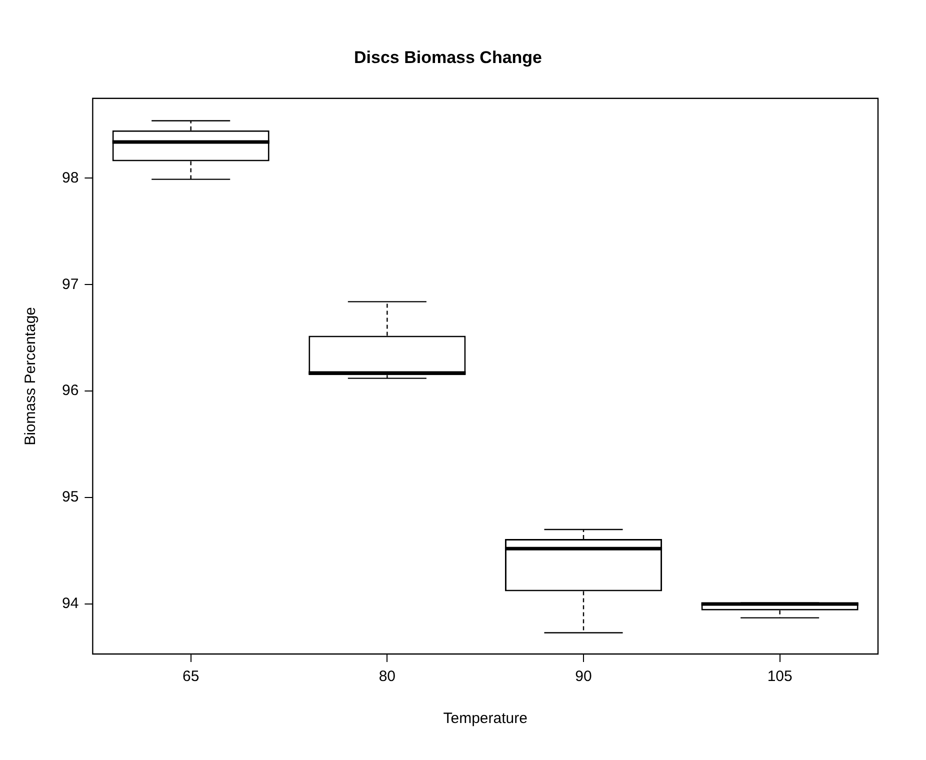  Describe the element at coordinates (70, 391) in the screenshot. I see `y-tick-label: 96` at that location.